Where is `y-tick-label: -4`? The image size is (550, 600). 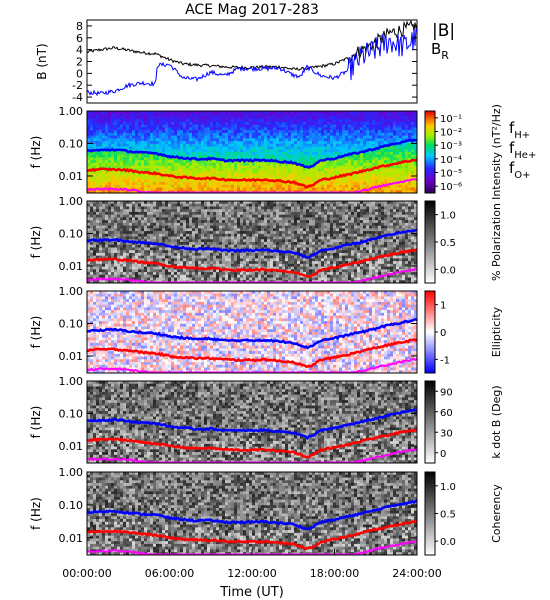
y-tick-label: -4 is located at coordinates (77, 97).